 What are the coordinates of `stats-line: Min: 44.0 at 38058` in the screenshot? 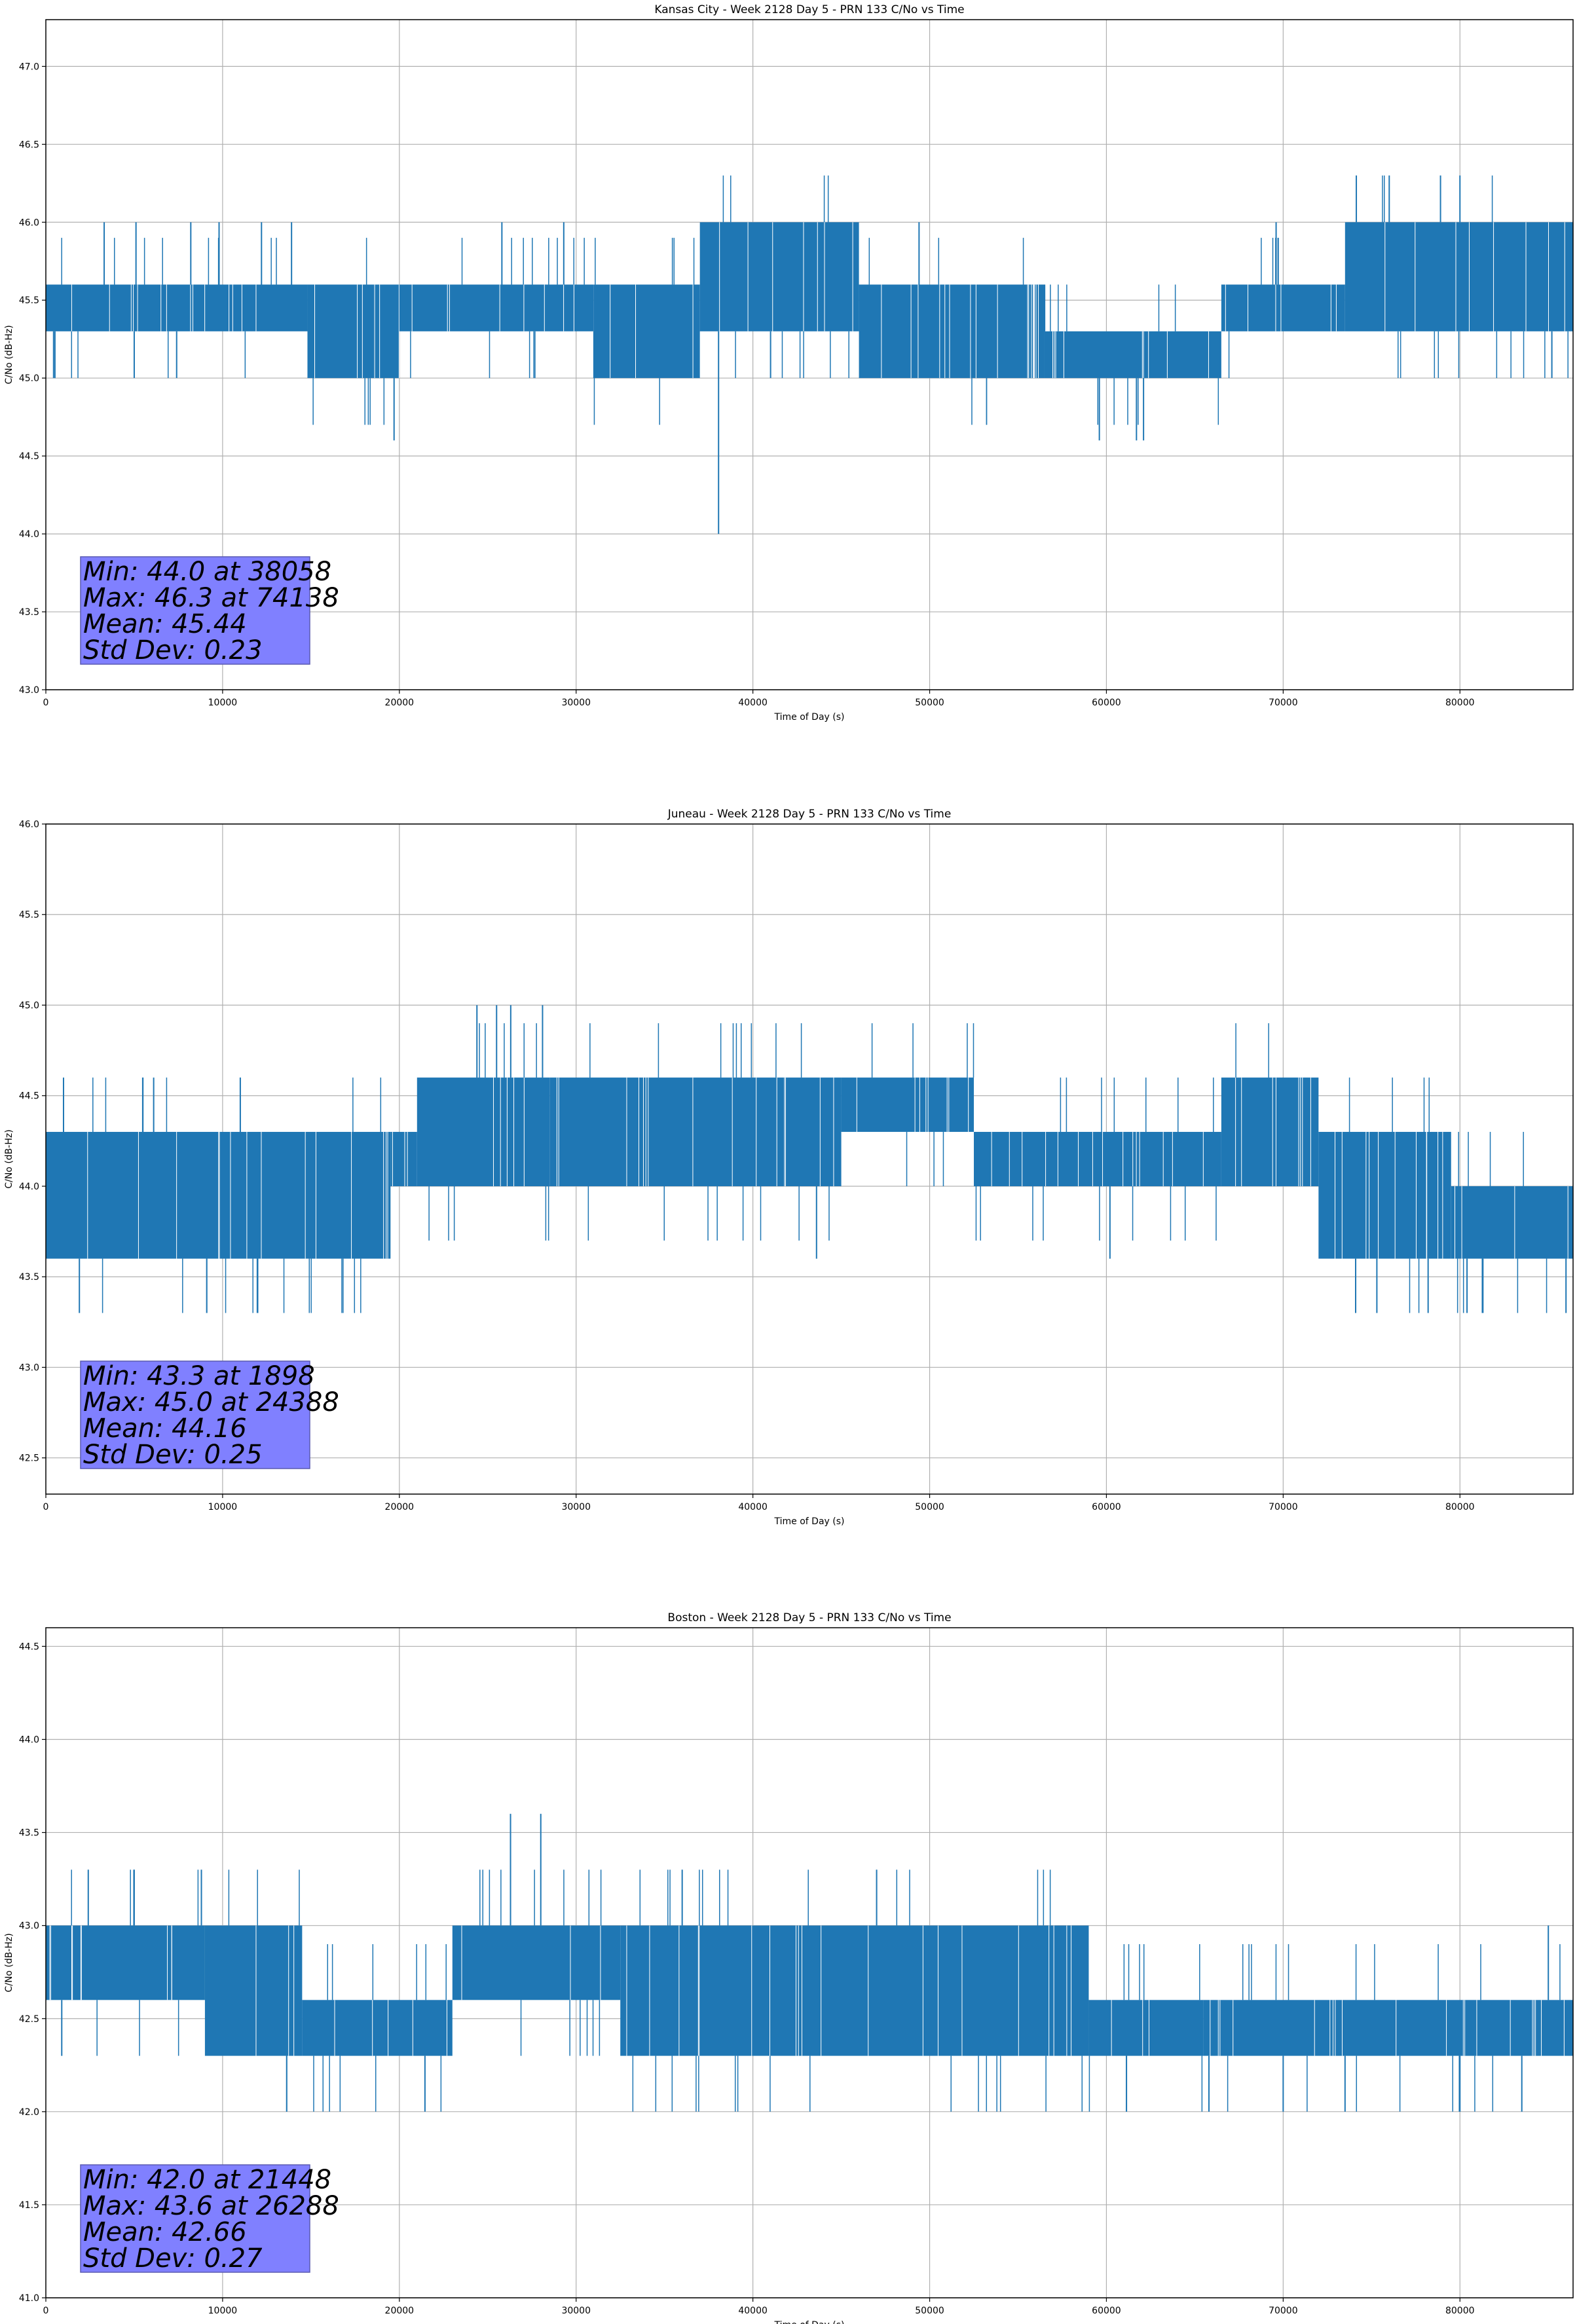 It's located at (207, 572).